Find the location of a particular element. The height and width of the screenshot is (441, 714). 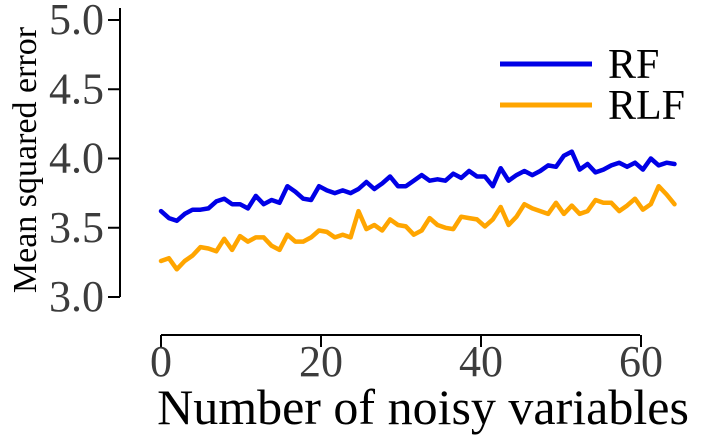

y-tick-label: 3.5 is located at coordinates (76, 227).